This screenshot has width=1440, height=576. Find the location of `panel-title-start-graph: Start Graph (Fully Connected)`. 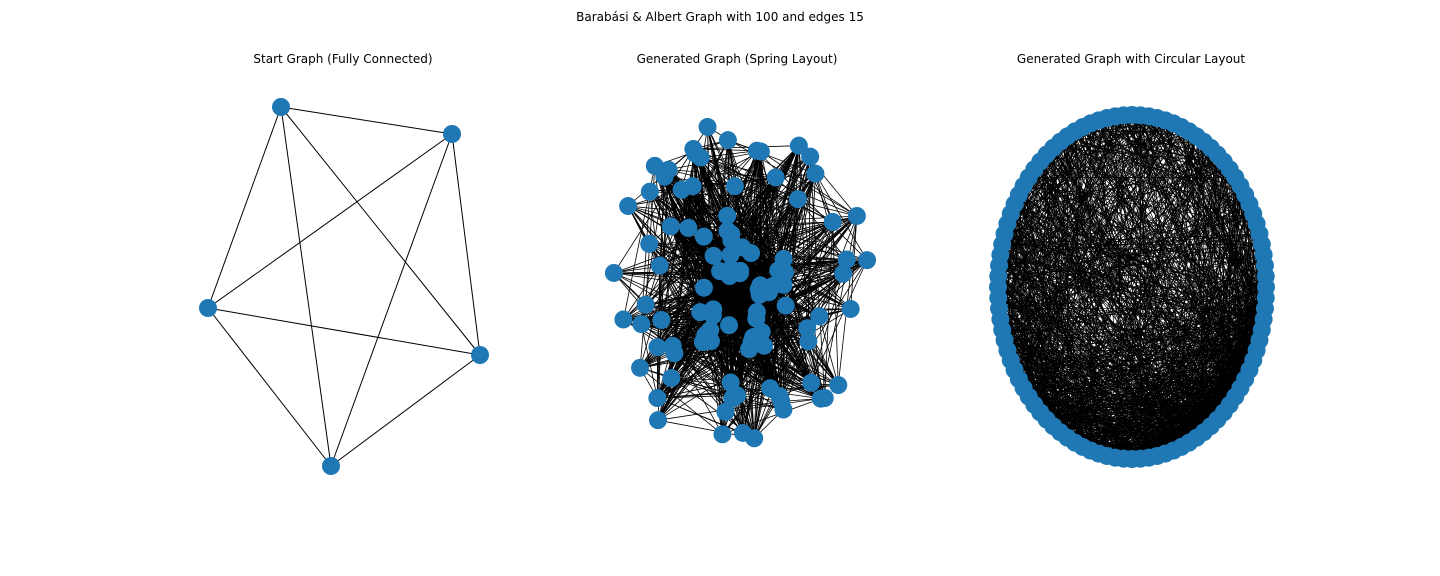

panel-title-start-graph: Start Graph (Fully Connected) is located at coordinates (343, 59).